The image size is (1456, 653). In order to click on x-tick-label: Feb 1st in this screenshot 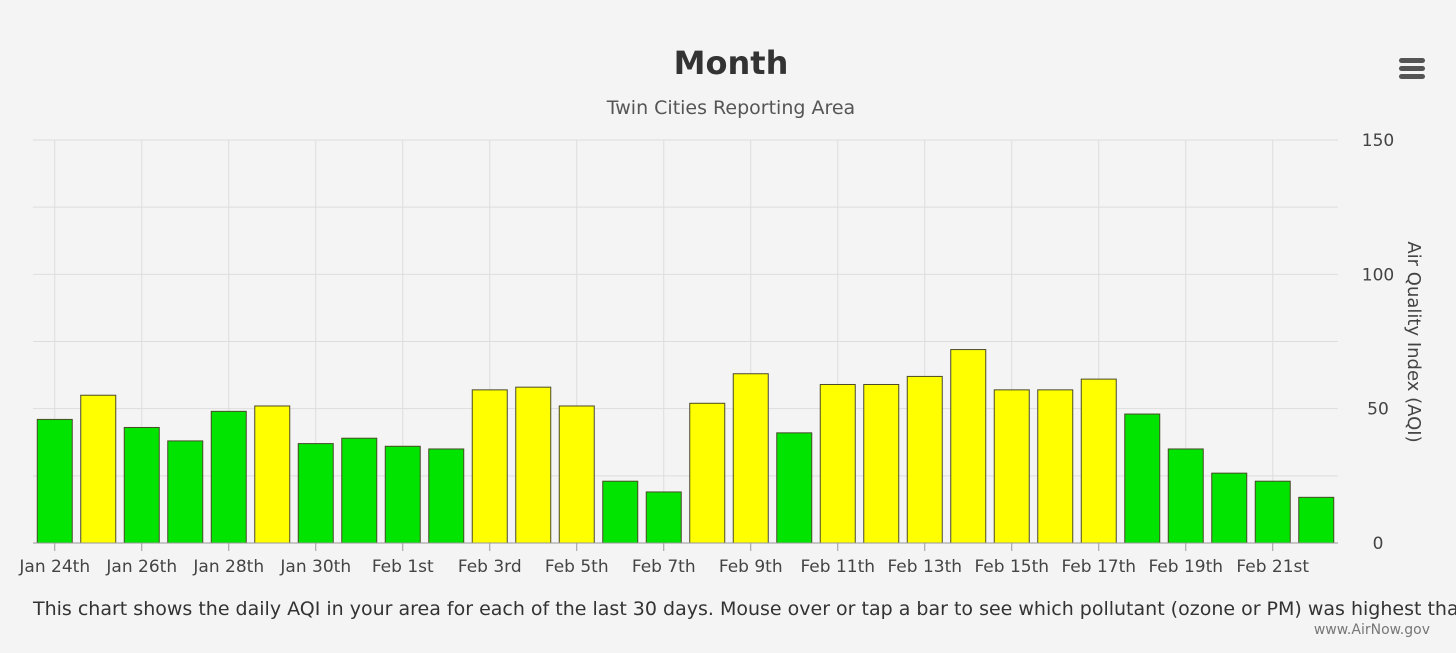, I will do `click(403, 567)`.